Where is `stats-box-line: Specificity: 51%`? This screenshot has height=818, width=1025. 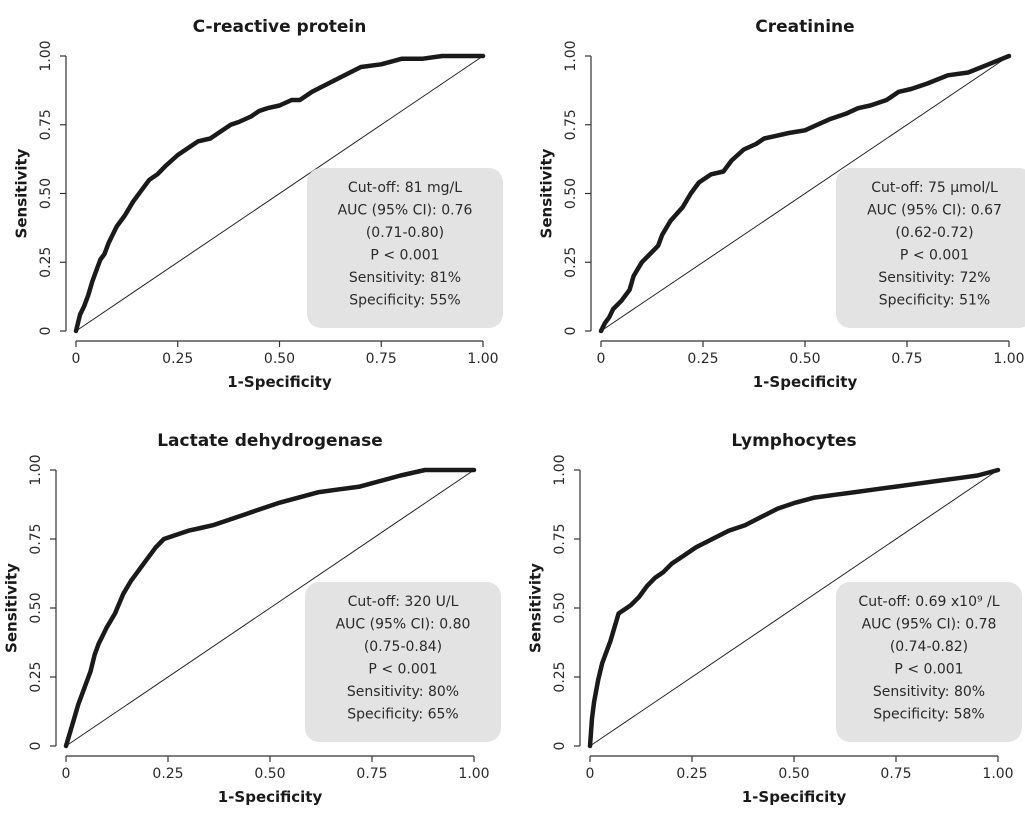
stats-box-line: Specificity: 51% is located at coordinates (934, 301).